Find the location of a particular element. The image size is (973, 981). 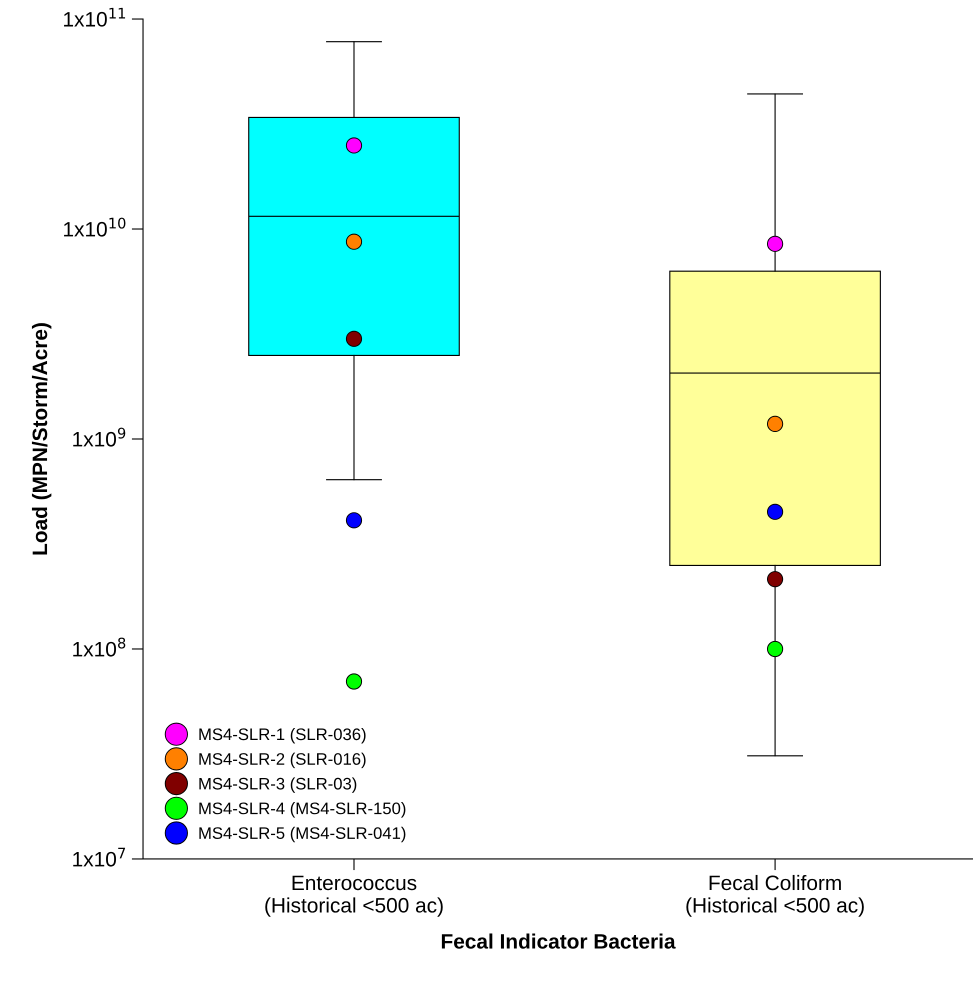

y-tick-label: 1x10$^{7}$ is located at coordinates (99, 857).